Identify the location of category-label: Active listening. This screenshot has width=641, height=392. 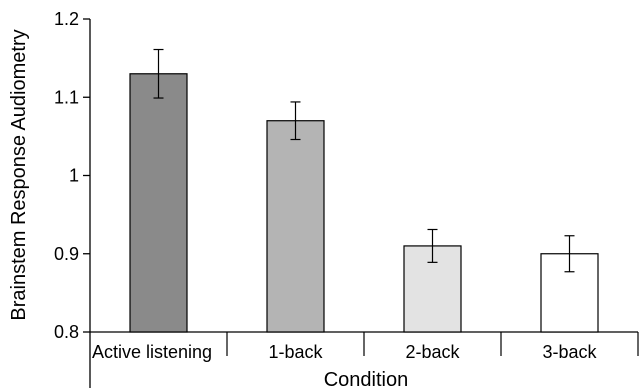
(152, 352).